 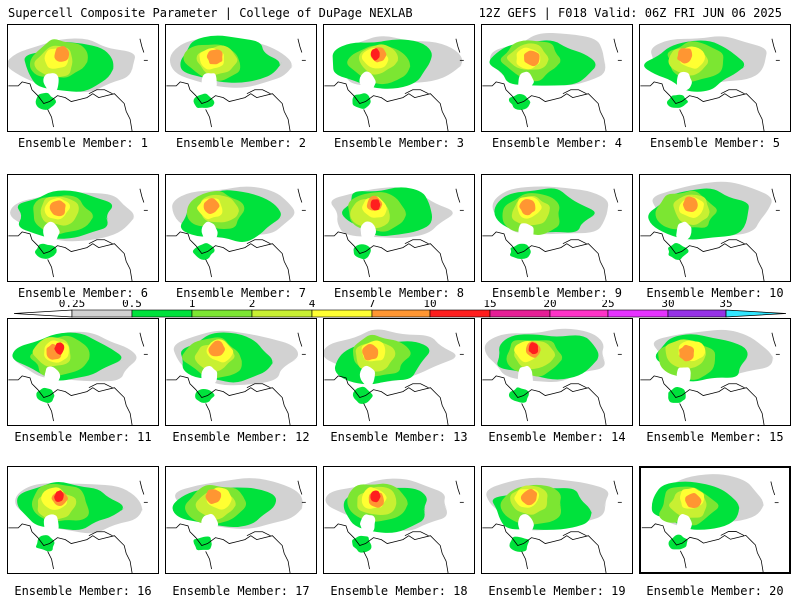 What do you see at coordinates (83, 437) in the screenshot?
I see `ensemble-label-11: Ensemble Member: 11` at bounding box center [83, 437].